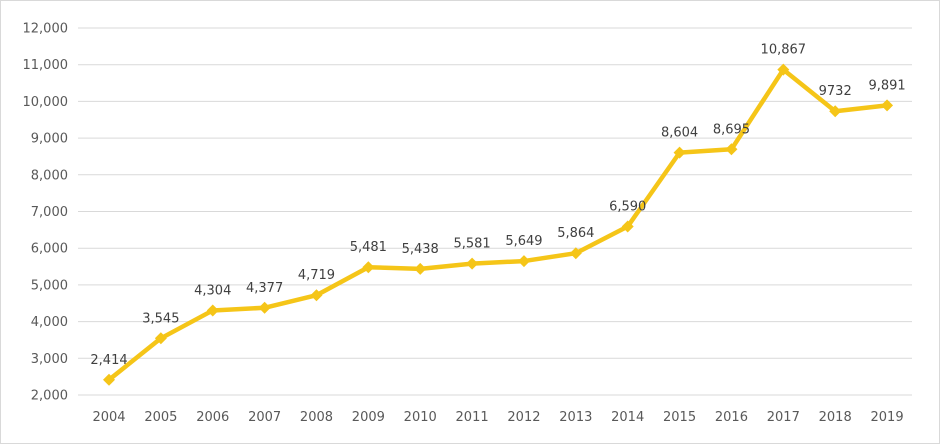  Describe the element at coordinates (886, 85) in the screenshot. I see `data-label: 9,891` at that location.